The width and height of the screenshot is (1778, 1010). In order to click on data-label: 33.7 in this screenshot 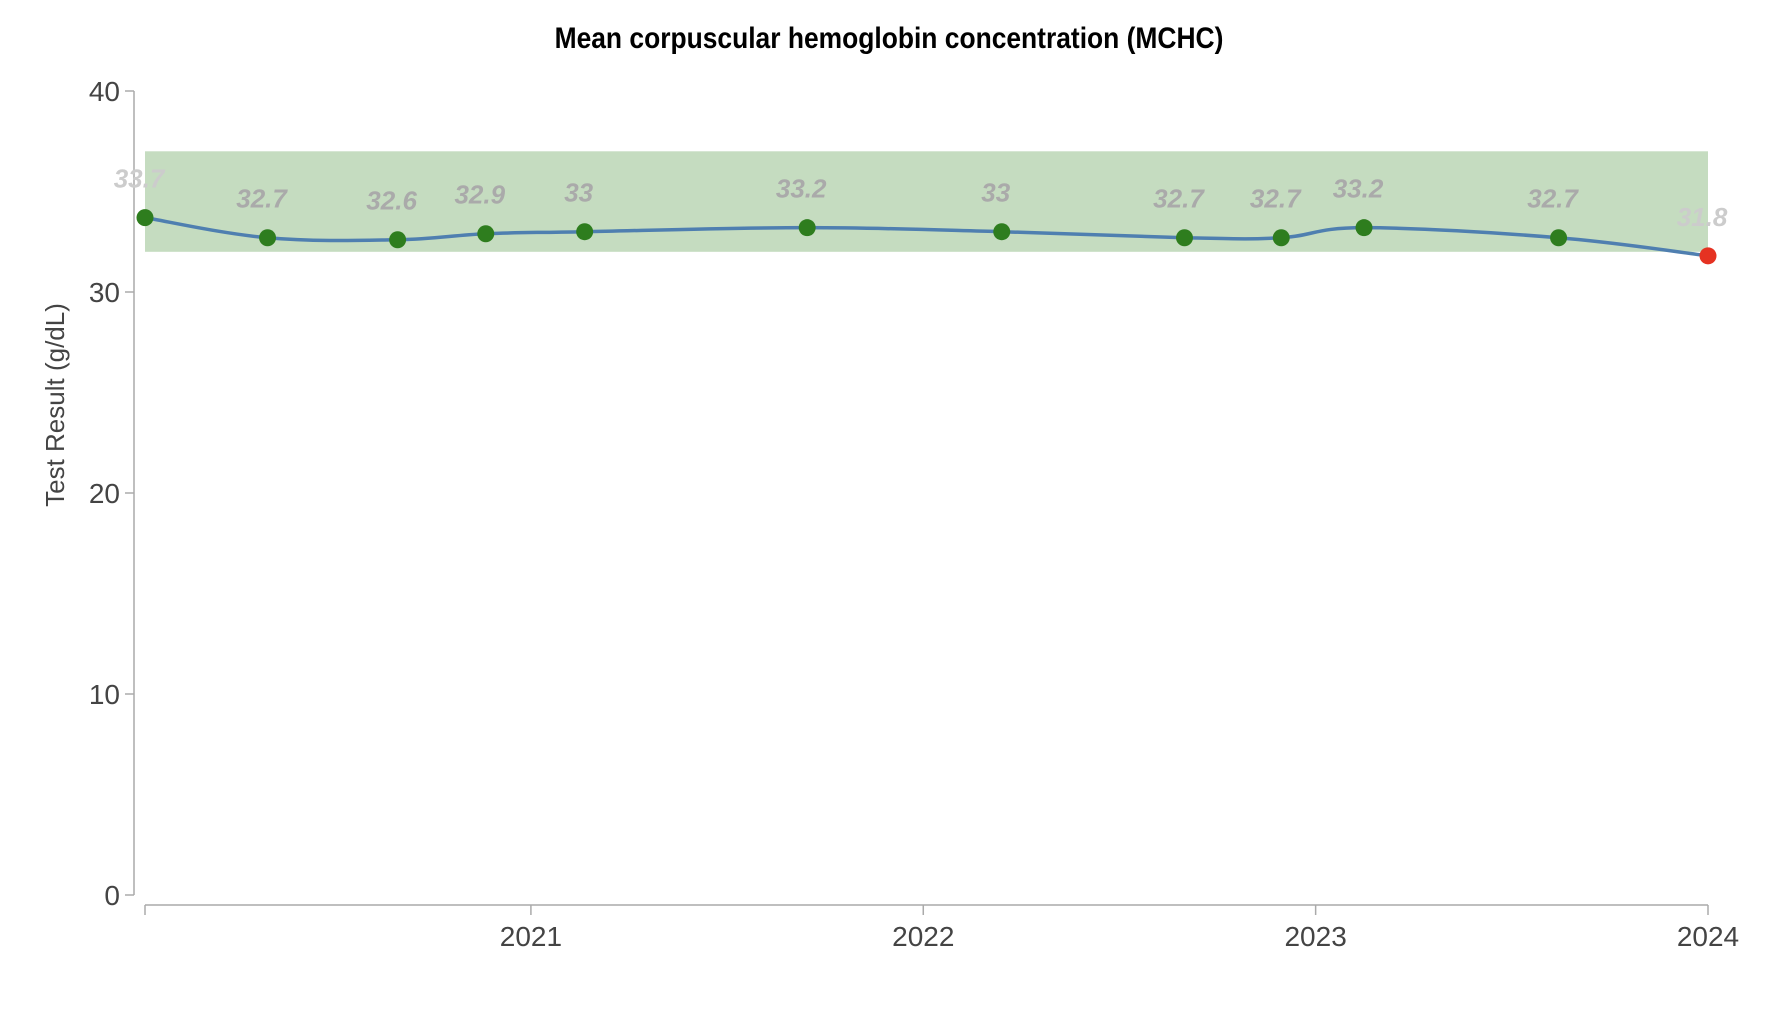, I will do `click(140, 179)`.